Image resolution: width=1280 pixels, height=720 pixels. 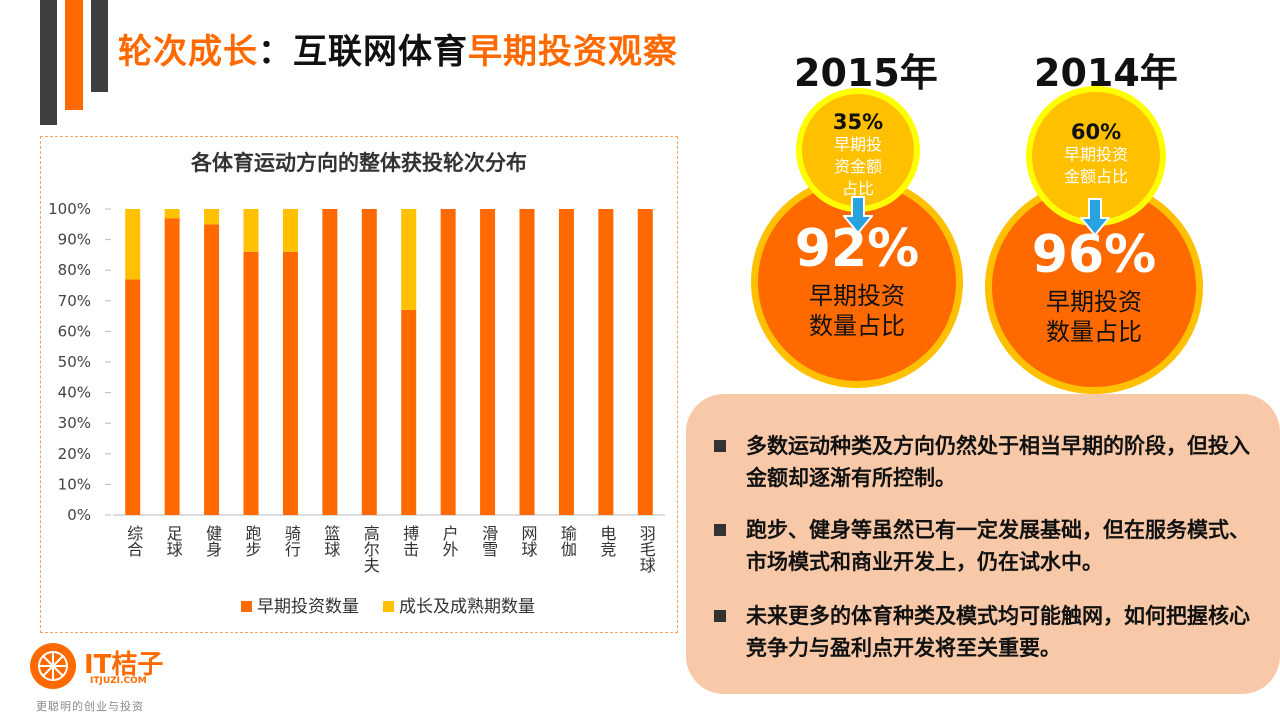 What do you see at coordinates (646, 549) in the screenshot?
I see `x-tick-label: 羽毛球` at bounding box center [646, 549].